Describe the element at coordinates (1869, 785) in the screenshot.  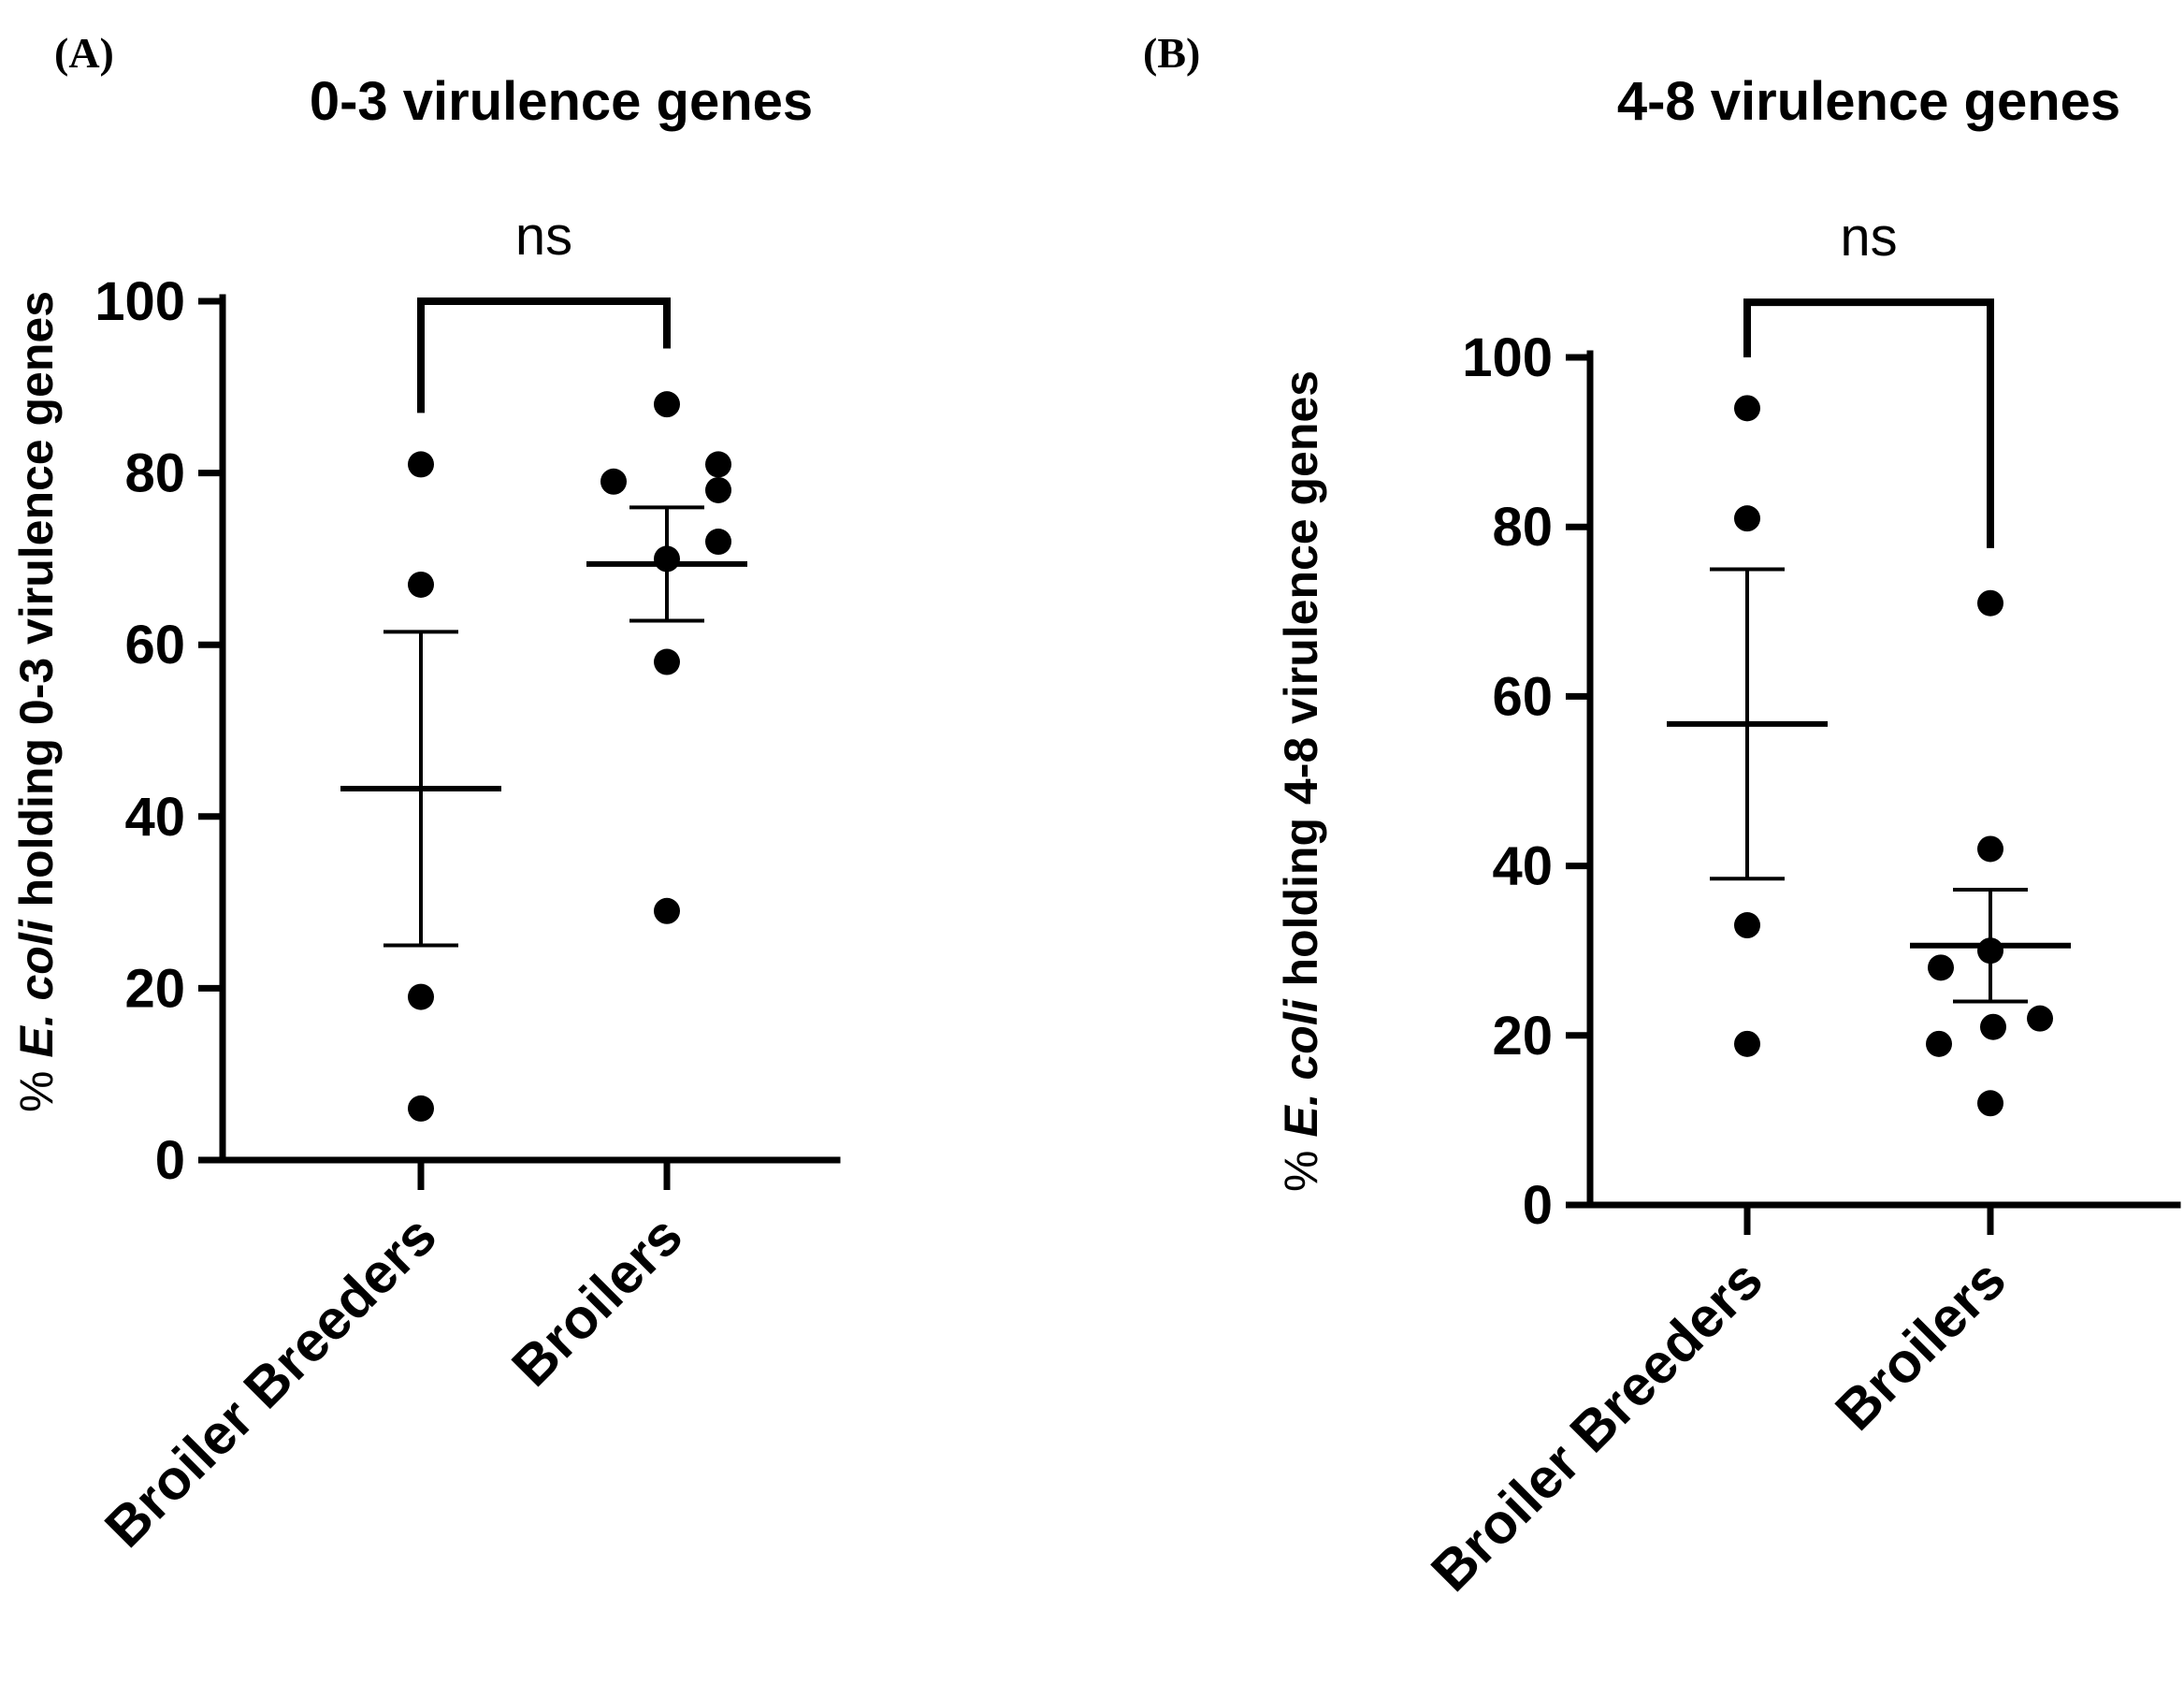
I see `panel-b-error-bars` at that location.